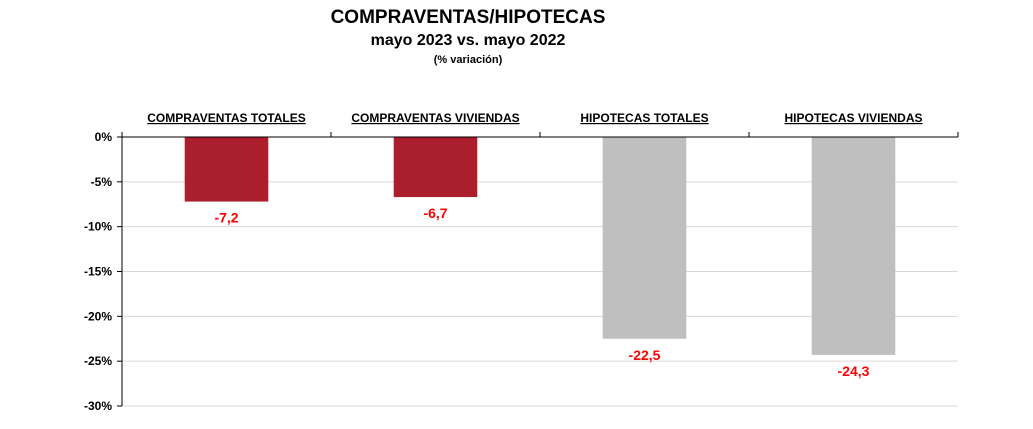  I want to click on category-label: COMPRAVENTAS VIVIENDAS, so click(435, 118).